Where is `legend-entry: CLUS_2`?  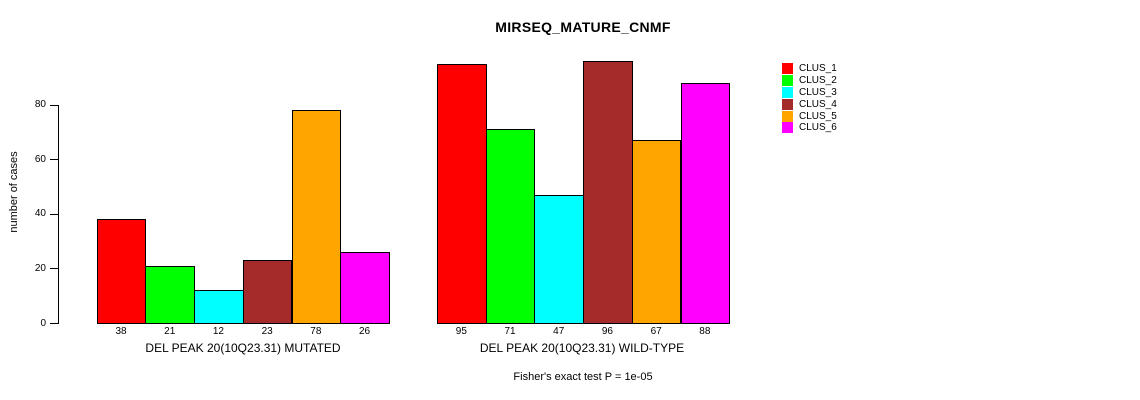
legend-entry: CLUS_2 is located at coordinates (809, 81).